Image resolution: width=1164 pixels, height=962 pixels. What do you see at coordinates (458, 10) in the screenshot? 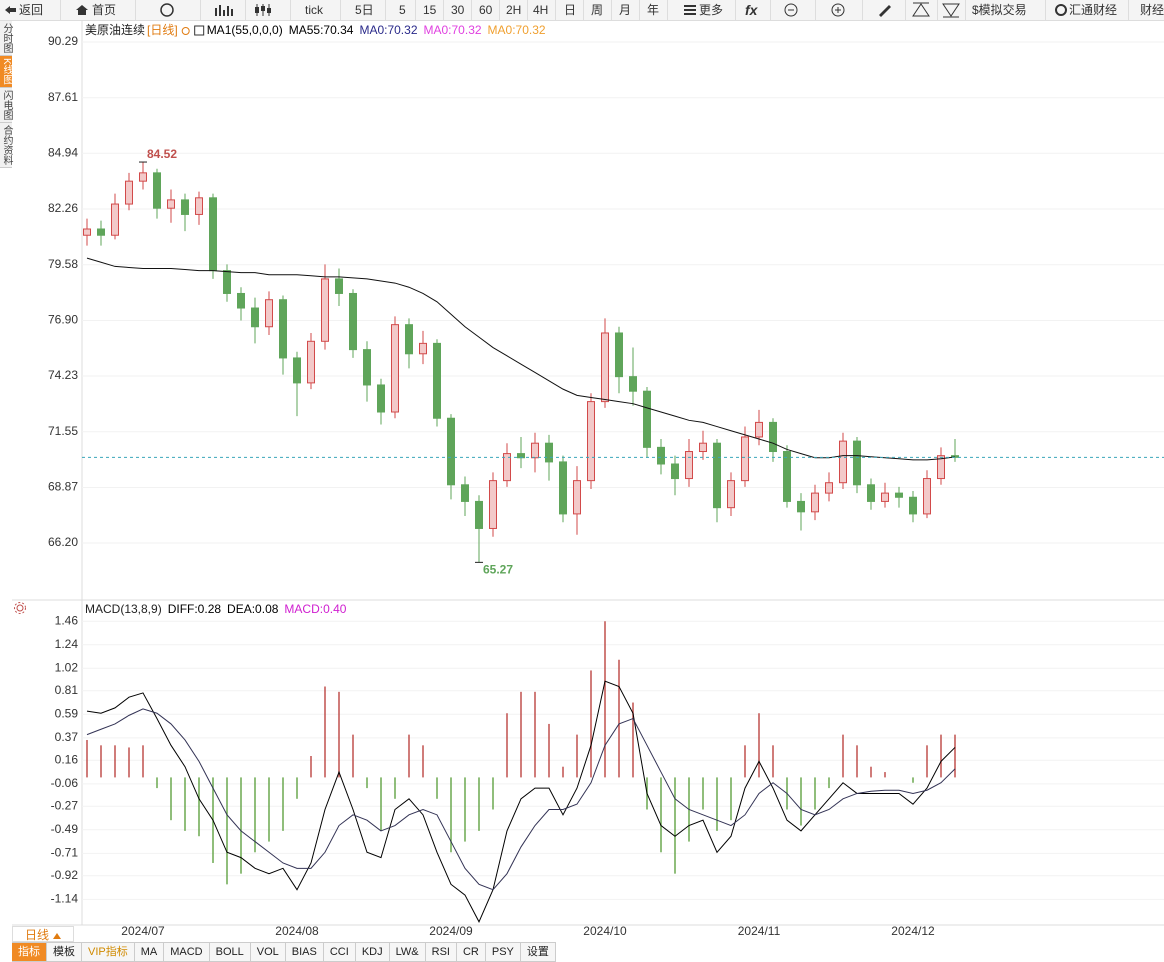
I see `period-button: 30` at bounding box center [458, 10].